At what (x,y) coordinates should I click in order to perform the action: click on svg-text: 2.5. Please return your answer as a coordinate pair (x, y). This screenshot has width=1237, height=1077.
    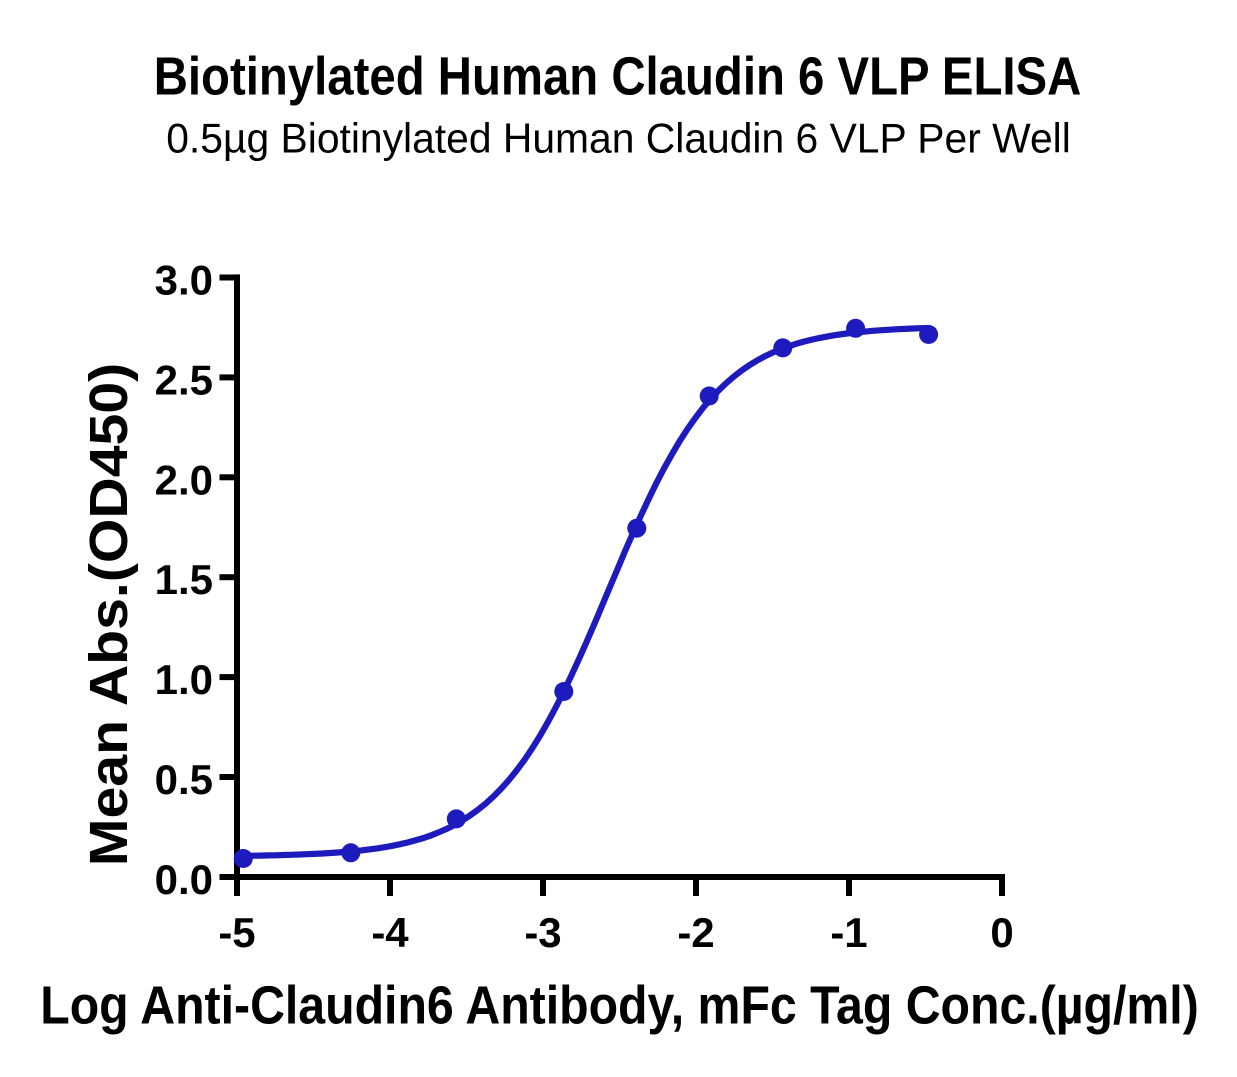
    Looking at the image, I should click on (184, 379).